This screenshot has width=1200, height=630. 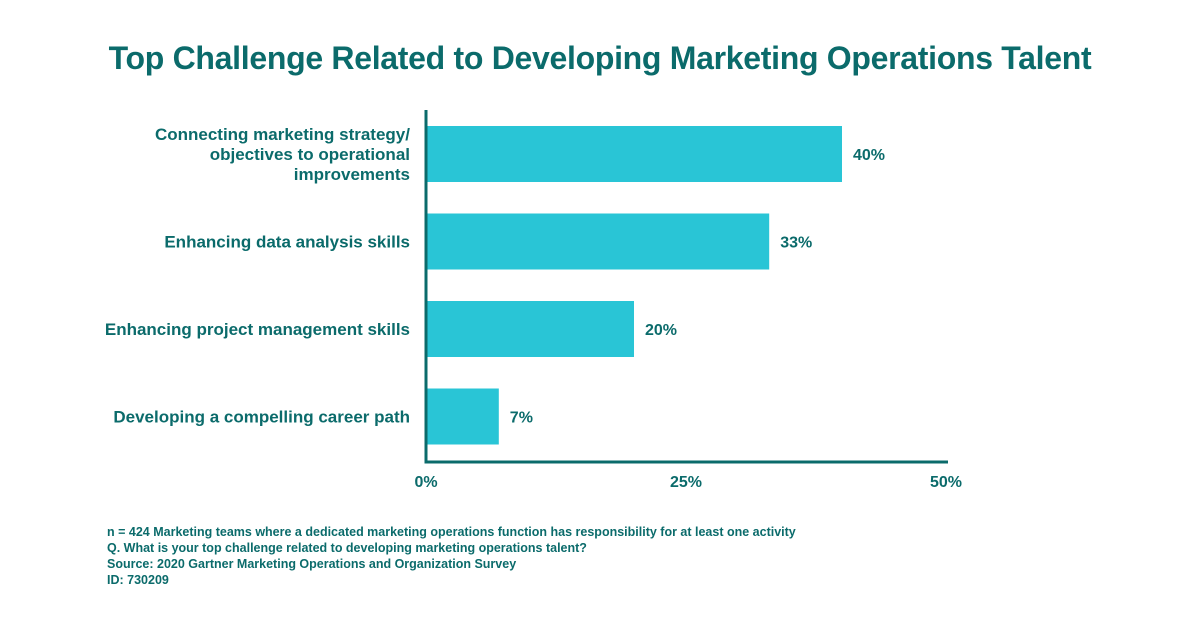 I want to click on x-tick-label-3: 50%, so click(x=946, y=482).